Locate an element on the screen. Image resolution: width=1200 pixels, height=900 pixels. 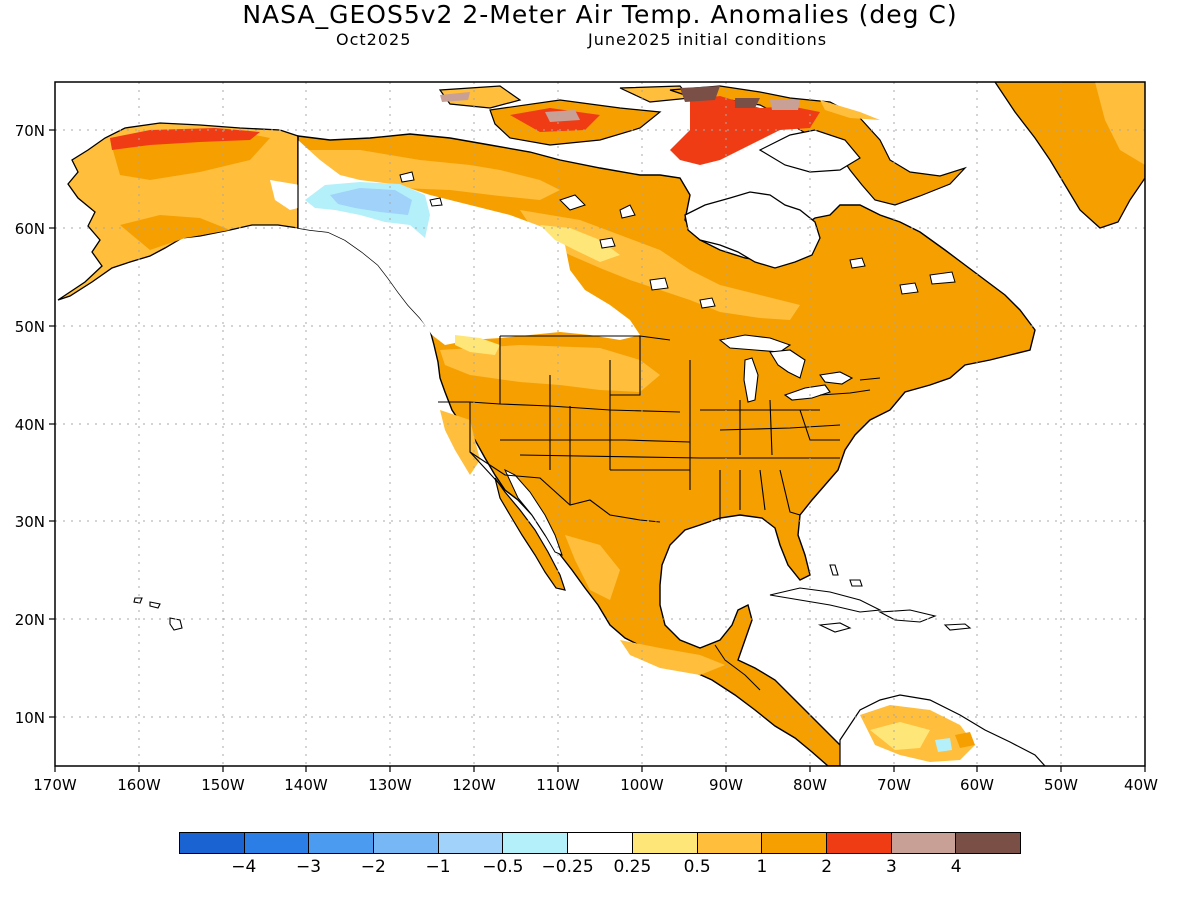
lon-label: 160W is located at coordinates (139, 785).